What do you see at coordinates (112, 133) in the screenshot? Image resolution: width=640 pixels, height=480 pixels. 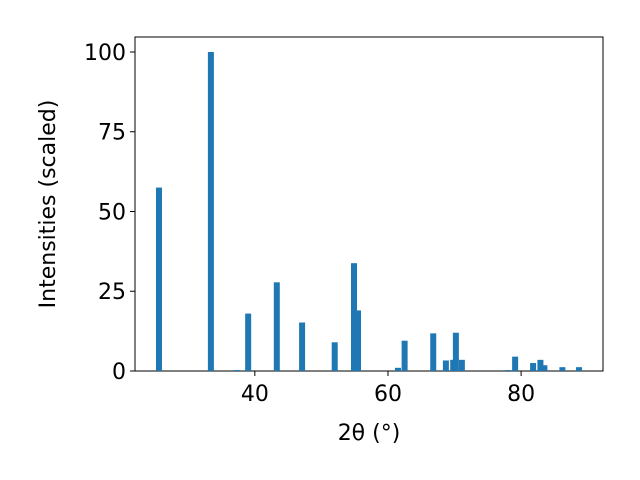 I see `y-tick-label: 75` at bounding box center [112, 133].